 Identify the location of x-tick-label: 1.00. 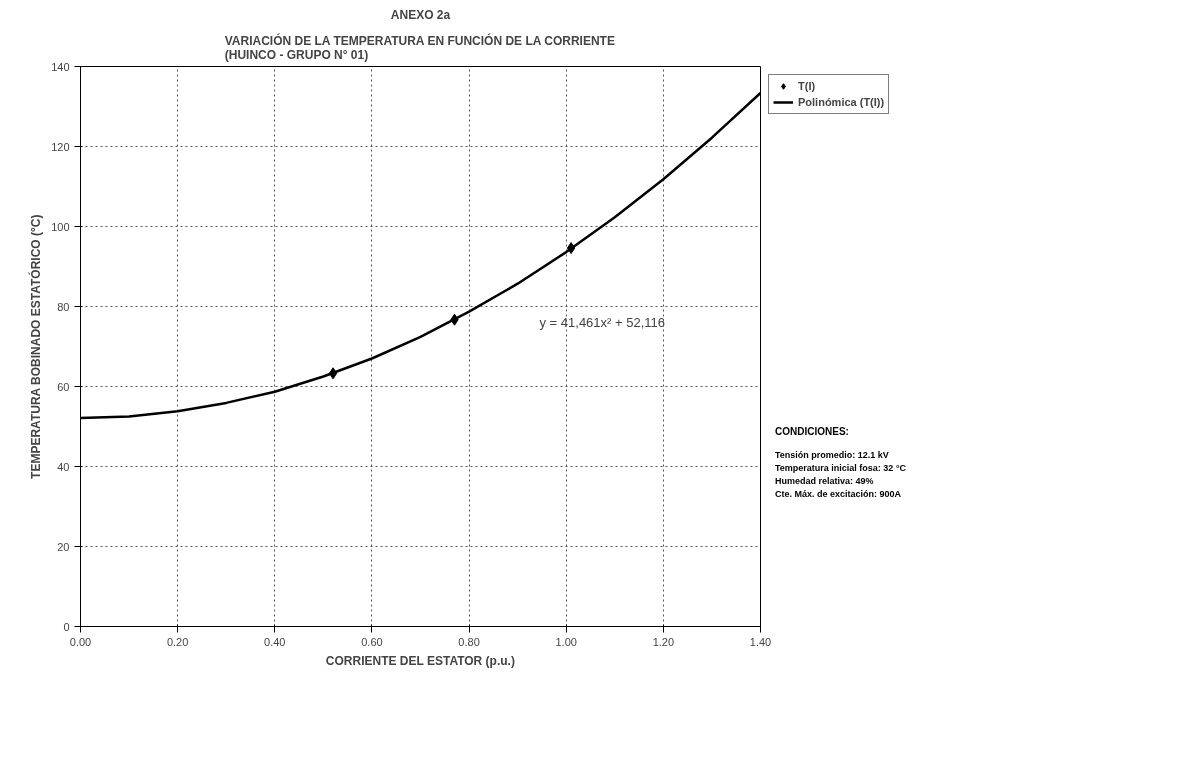
(566, 641).